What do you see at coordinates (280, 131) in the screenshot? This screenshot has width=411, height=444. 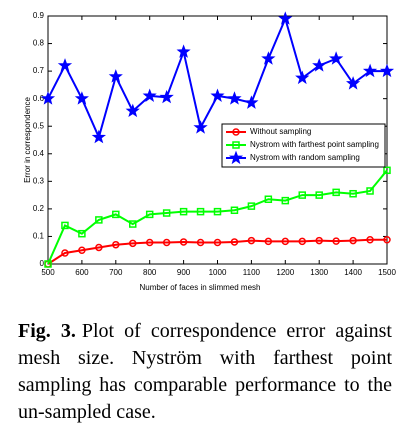 I see `legend-label: Without sampling` at bounding box center [280, 131].